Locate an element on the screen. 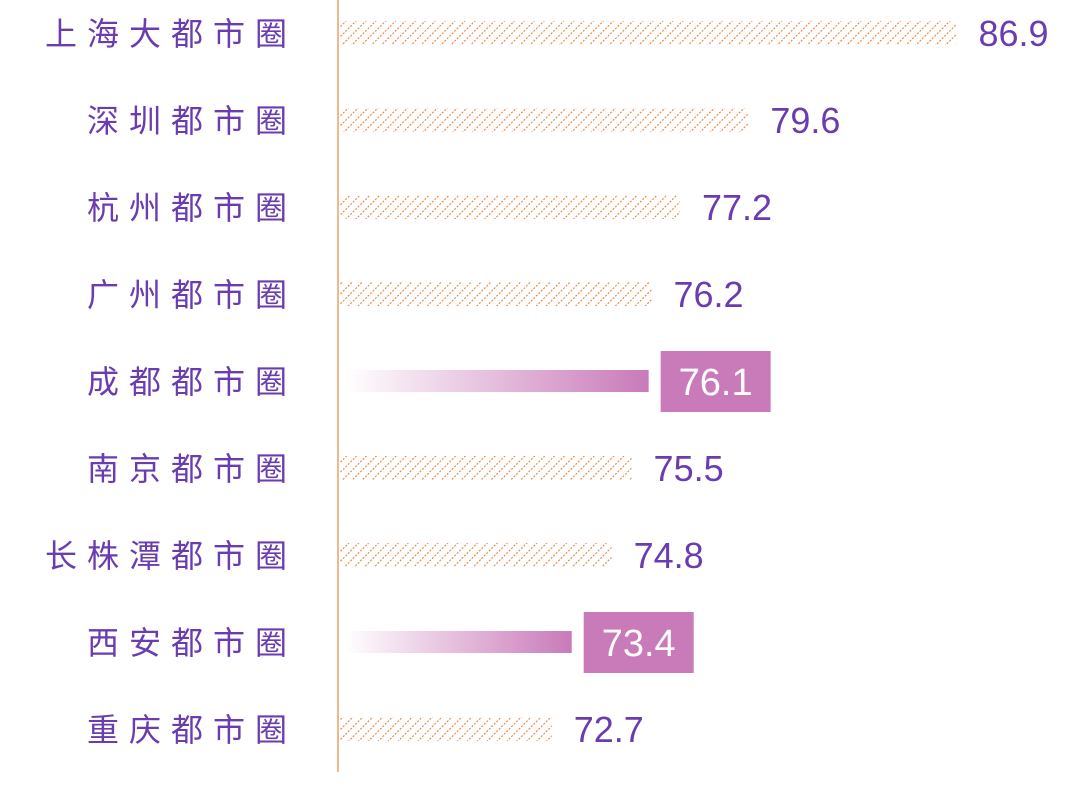 Image resolution: width=1080 pixels, height=790 pixels. category-label: 重庆都市圈 is located at coordinates (192, 730).